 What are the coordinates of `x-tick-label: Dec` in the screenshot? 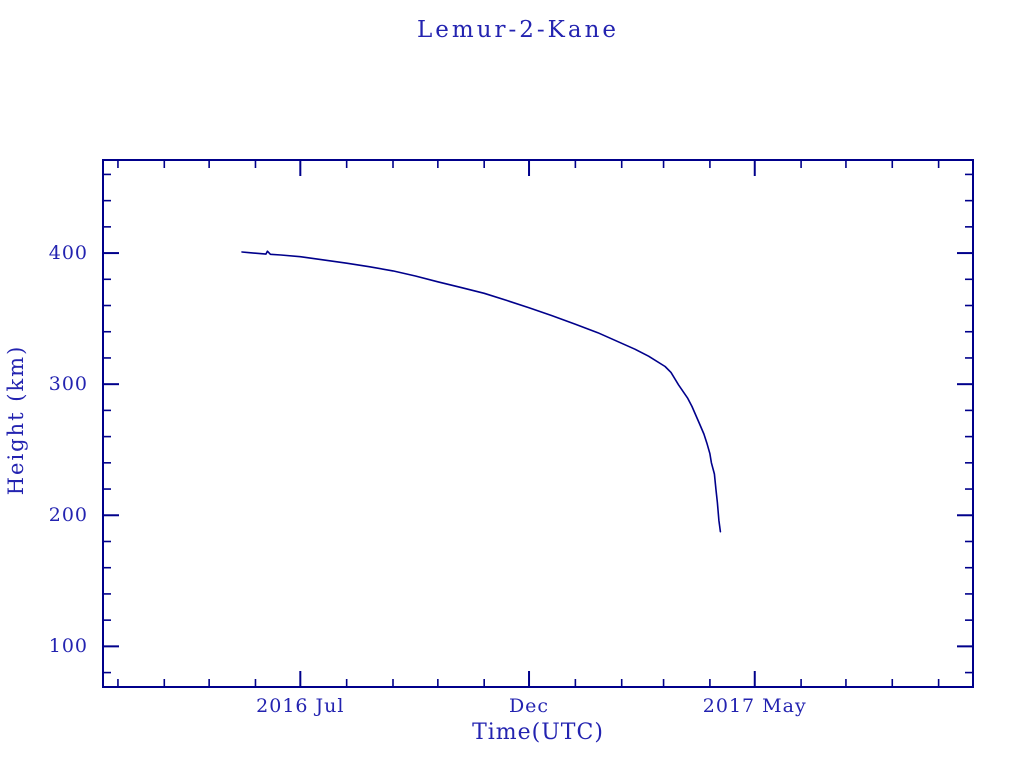 It's located at (529, 706).